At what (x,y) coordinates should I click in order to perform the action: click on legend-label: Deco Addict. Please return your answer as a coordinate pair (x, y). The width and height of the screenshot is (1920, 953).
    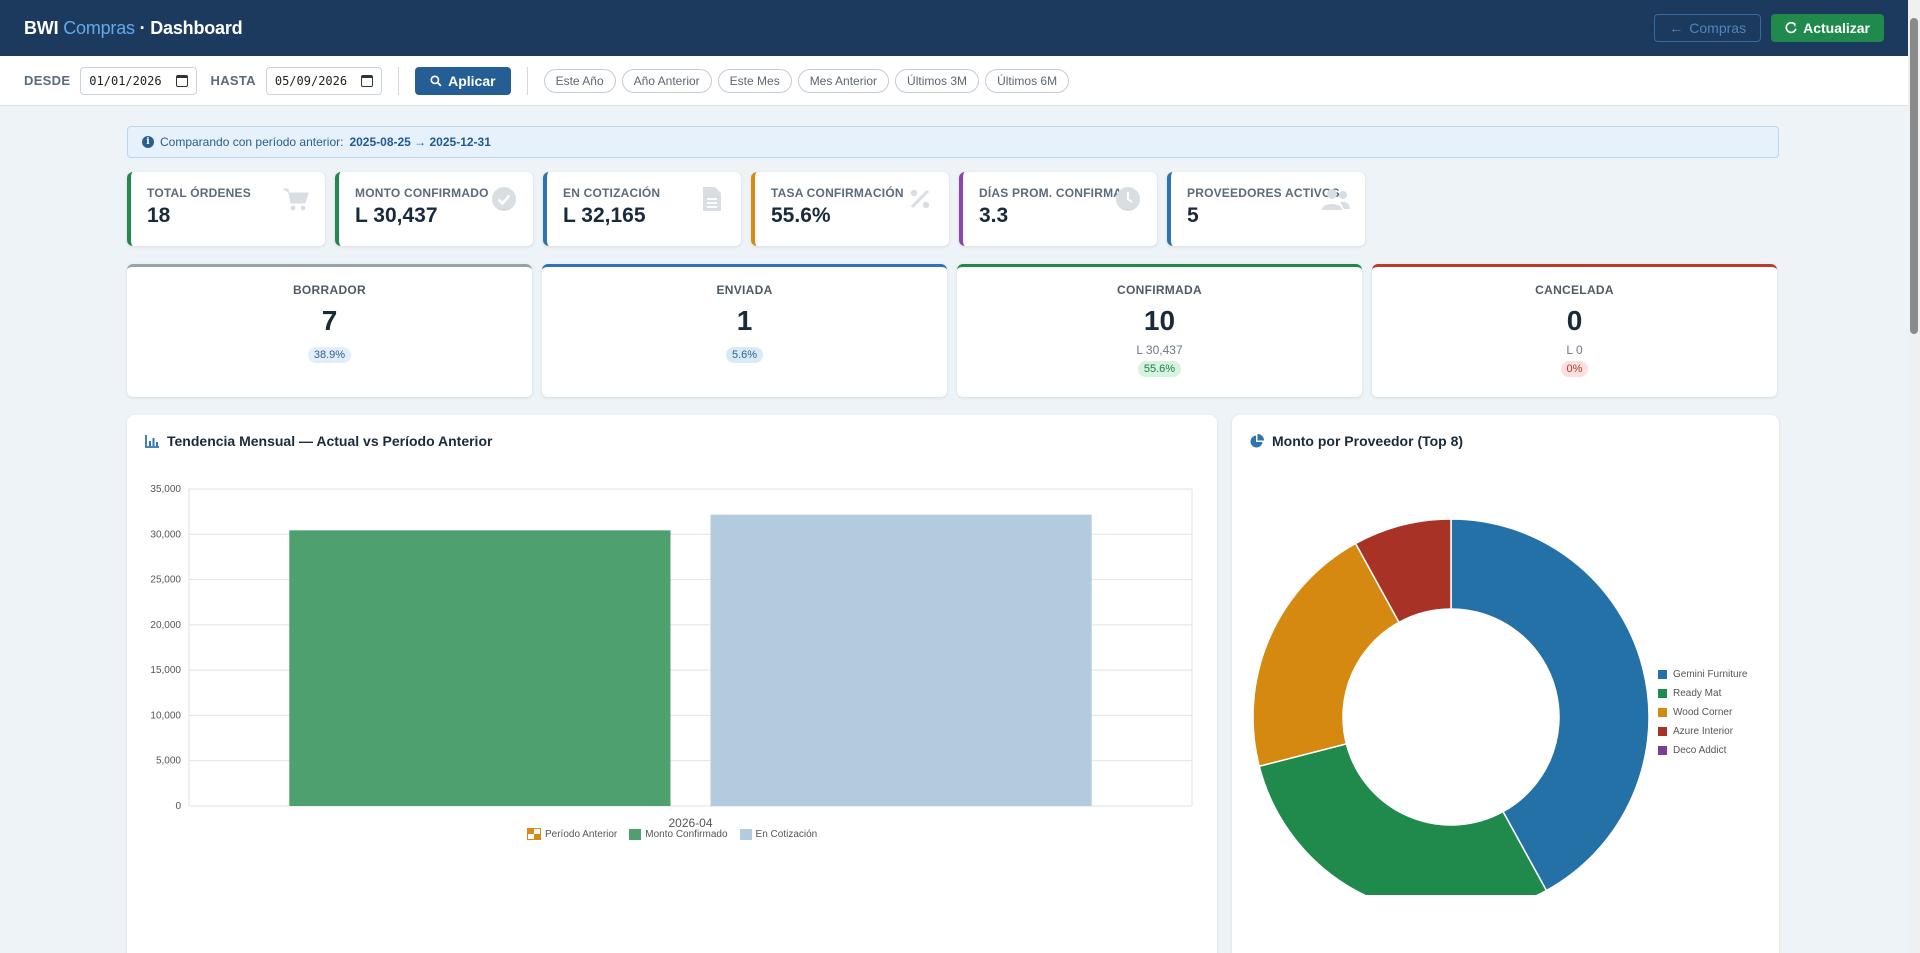
    Looking at the image, I should click on (1700, 750).